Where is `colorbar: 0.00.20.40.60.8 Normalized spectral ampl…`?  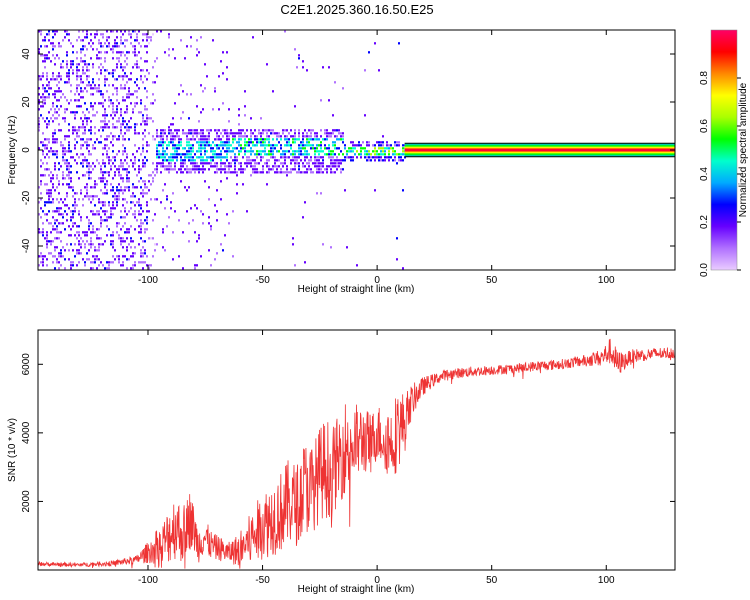 colorbar: 0.00.20.40.60.8 Normalized spectral ampl… is located at coordinates (724, 153).